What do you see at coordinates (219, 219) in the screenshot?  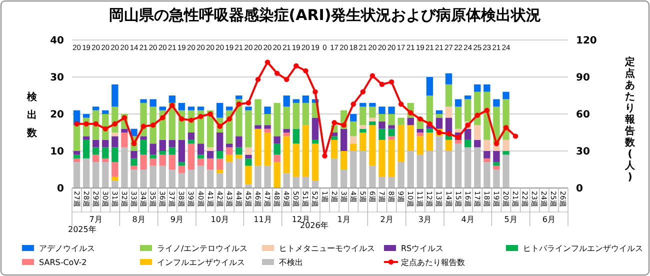 I see `text: 10月` at bounding box center [219, 219].